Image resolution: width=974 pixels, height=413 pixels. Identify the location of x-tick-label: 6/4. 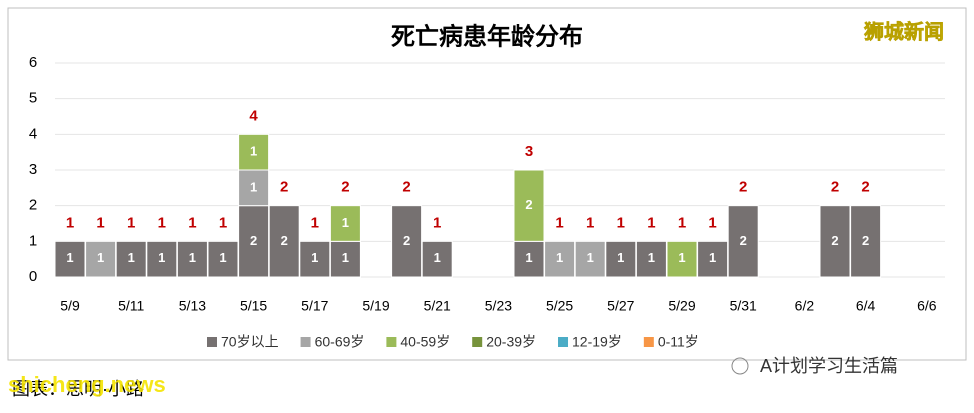
(866, 306).